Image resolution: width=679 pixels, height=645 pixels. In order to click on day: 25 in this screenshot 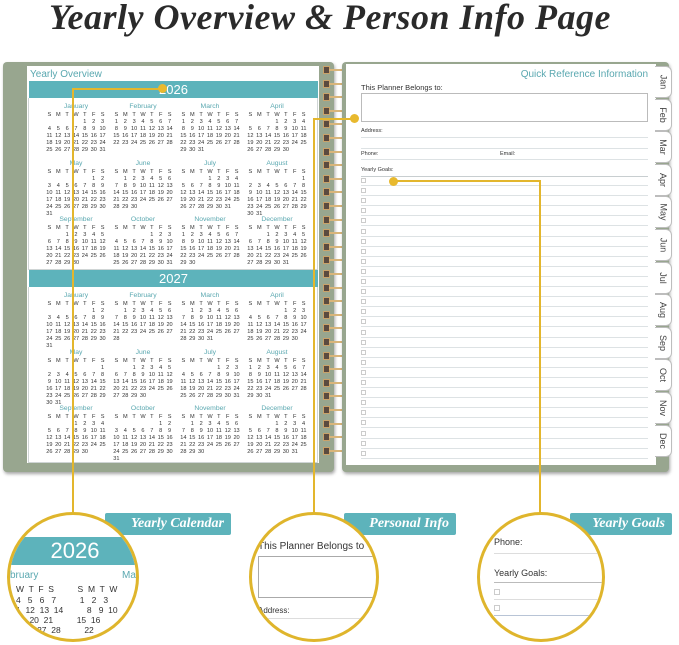, I will do `click(294, 256)`.